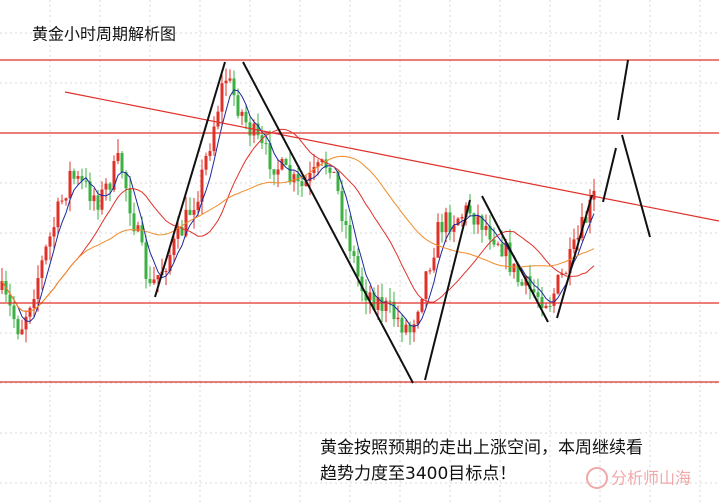 This screenshot has width=719, height=503. I want to click on chart-title: 黄金小时周期解析图, so click(104, 34).